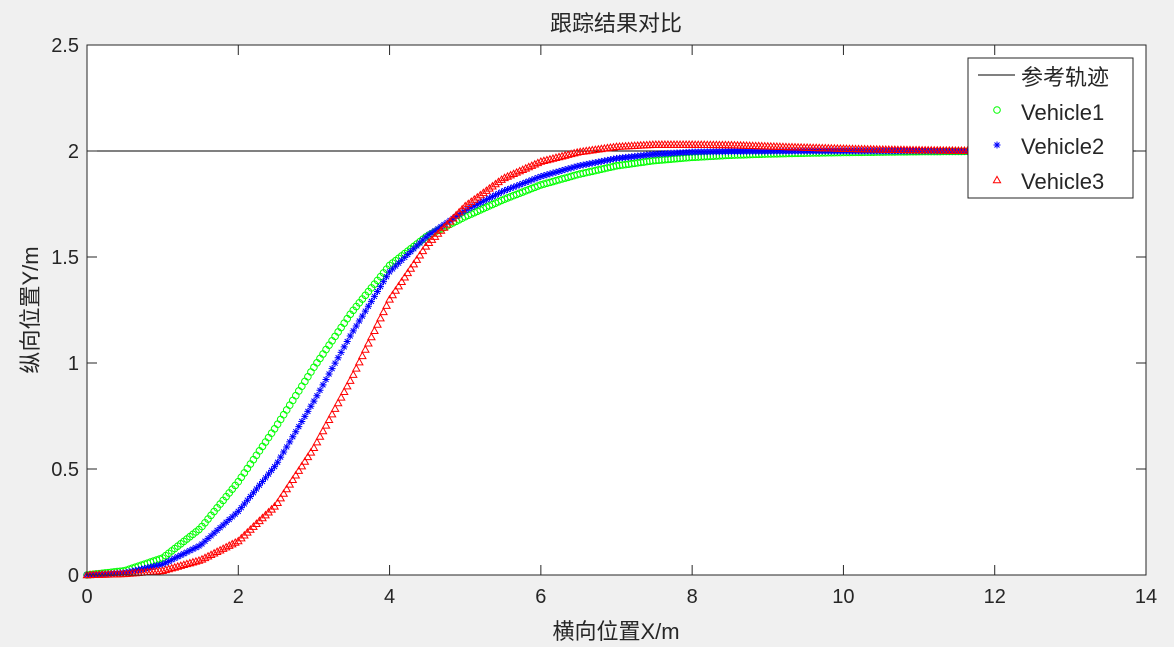 This screenshot has width=1174, height=647. Describe the element at coordinates (616, 23) in the screenshot. I see `chart-title: 跟踪结果对比` at that location.